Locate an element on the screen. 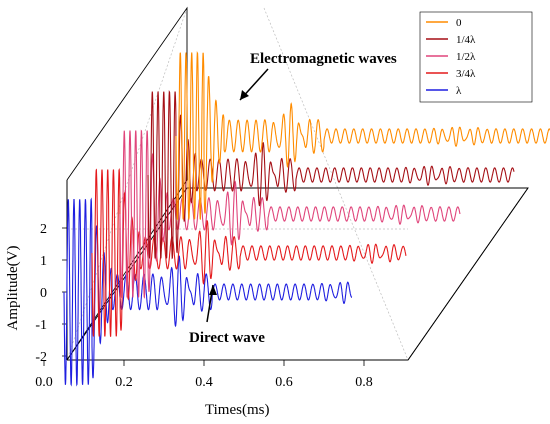 The width and height of the screenshot is (550, 424). x-axis-label: Times(ms) is located at coordinates (237, 410).